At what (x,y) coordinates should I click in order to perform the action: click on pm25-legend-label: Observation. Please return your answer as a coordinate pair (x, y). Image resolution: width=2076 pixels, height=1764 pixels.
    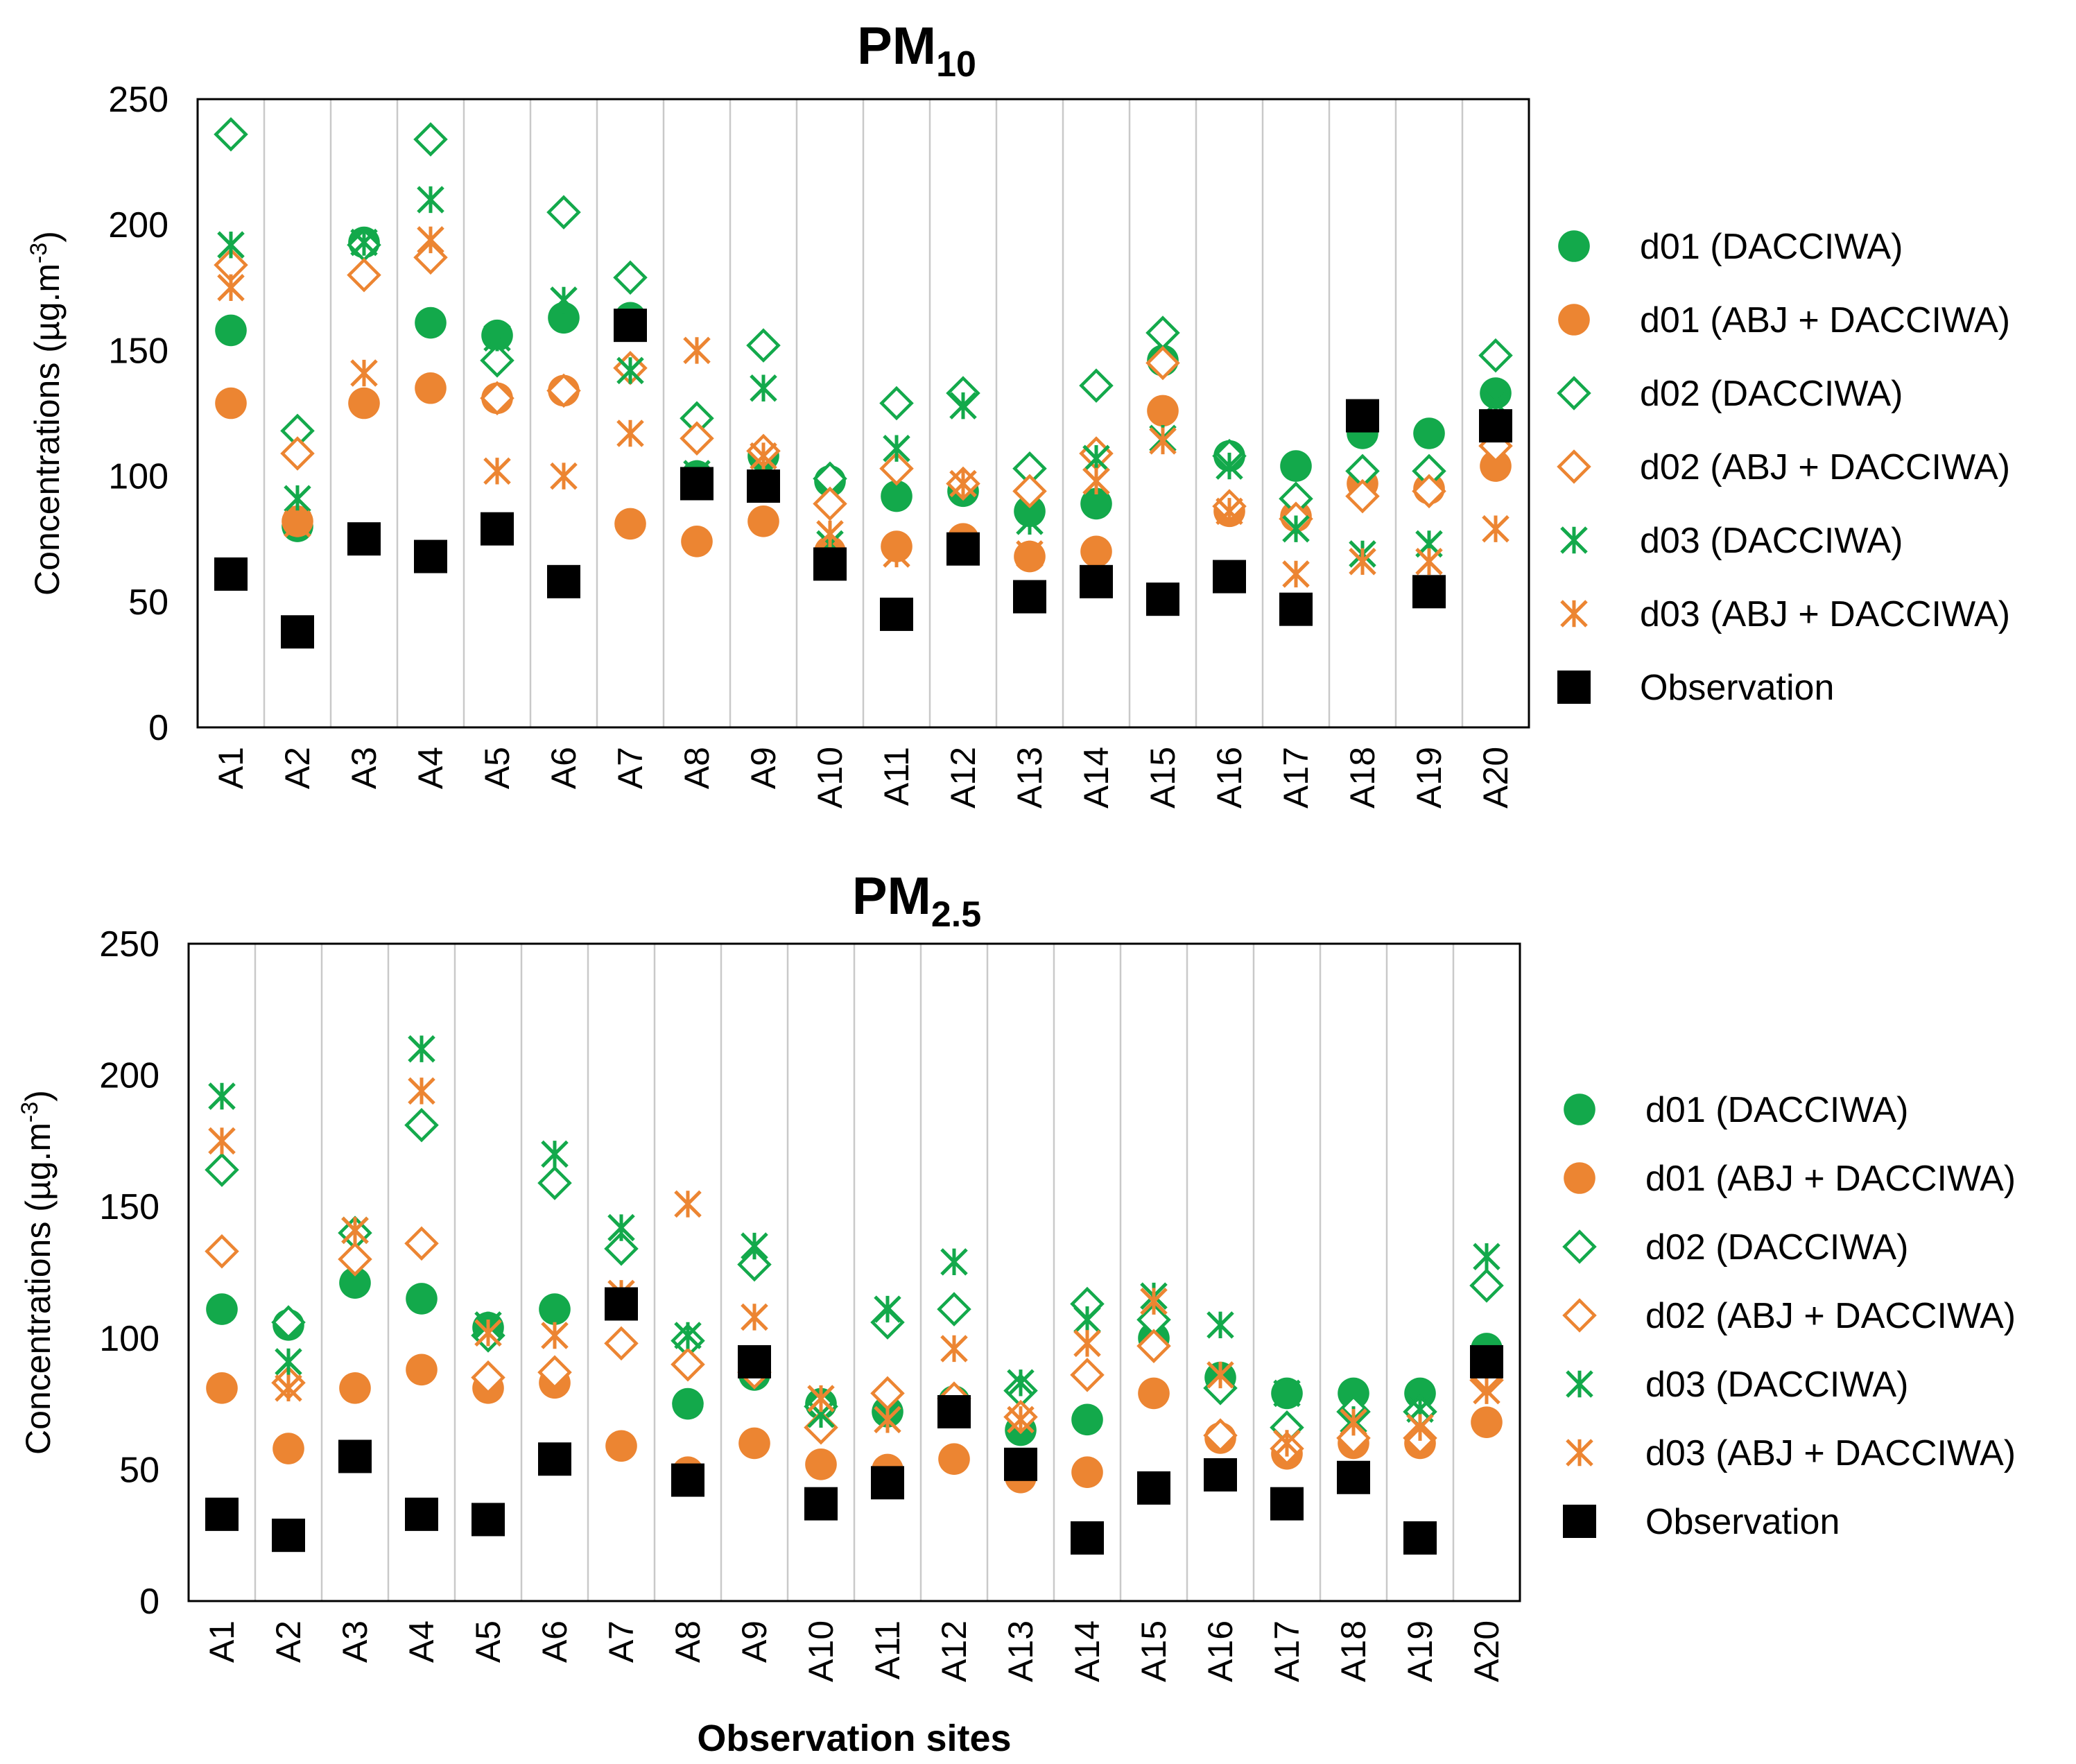
    Looking at the image, I should click on (1742, 1522).